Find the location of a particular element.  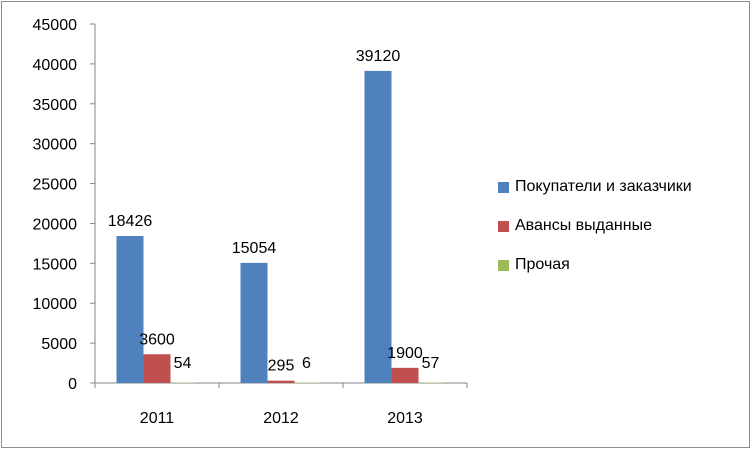

x-tick-label: 2011 is located at coordinates (157, 418).